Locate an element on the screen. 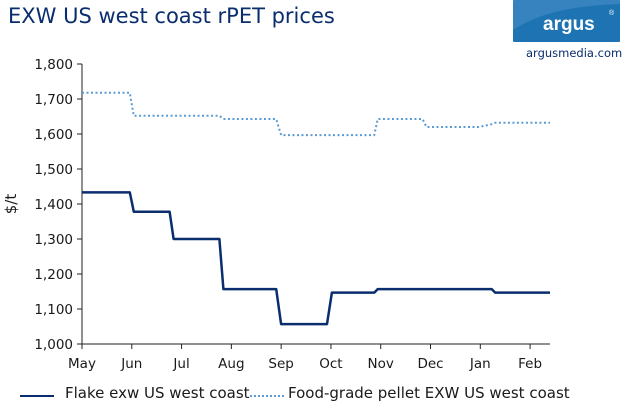 The height and width of the screenshot is (408, 626). series-line-pellet is located at coordinates (316, 114).